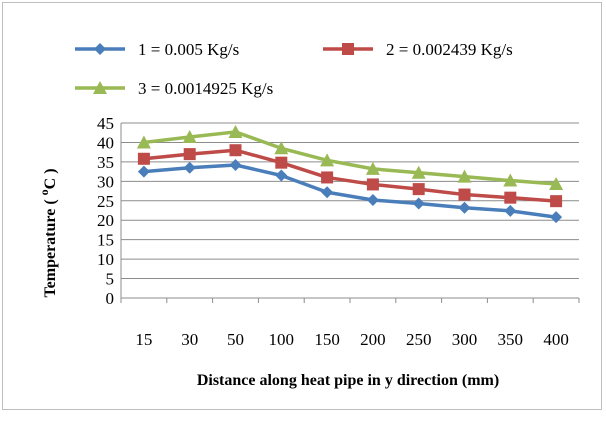 The image size is (606, 423). What do you see at coordinates (465, 339) in the screenshot?
I see `x-tick-label: 300` at bounding box center [465, 339].